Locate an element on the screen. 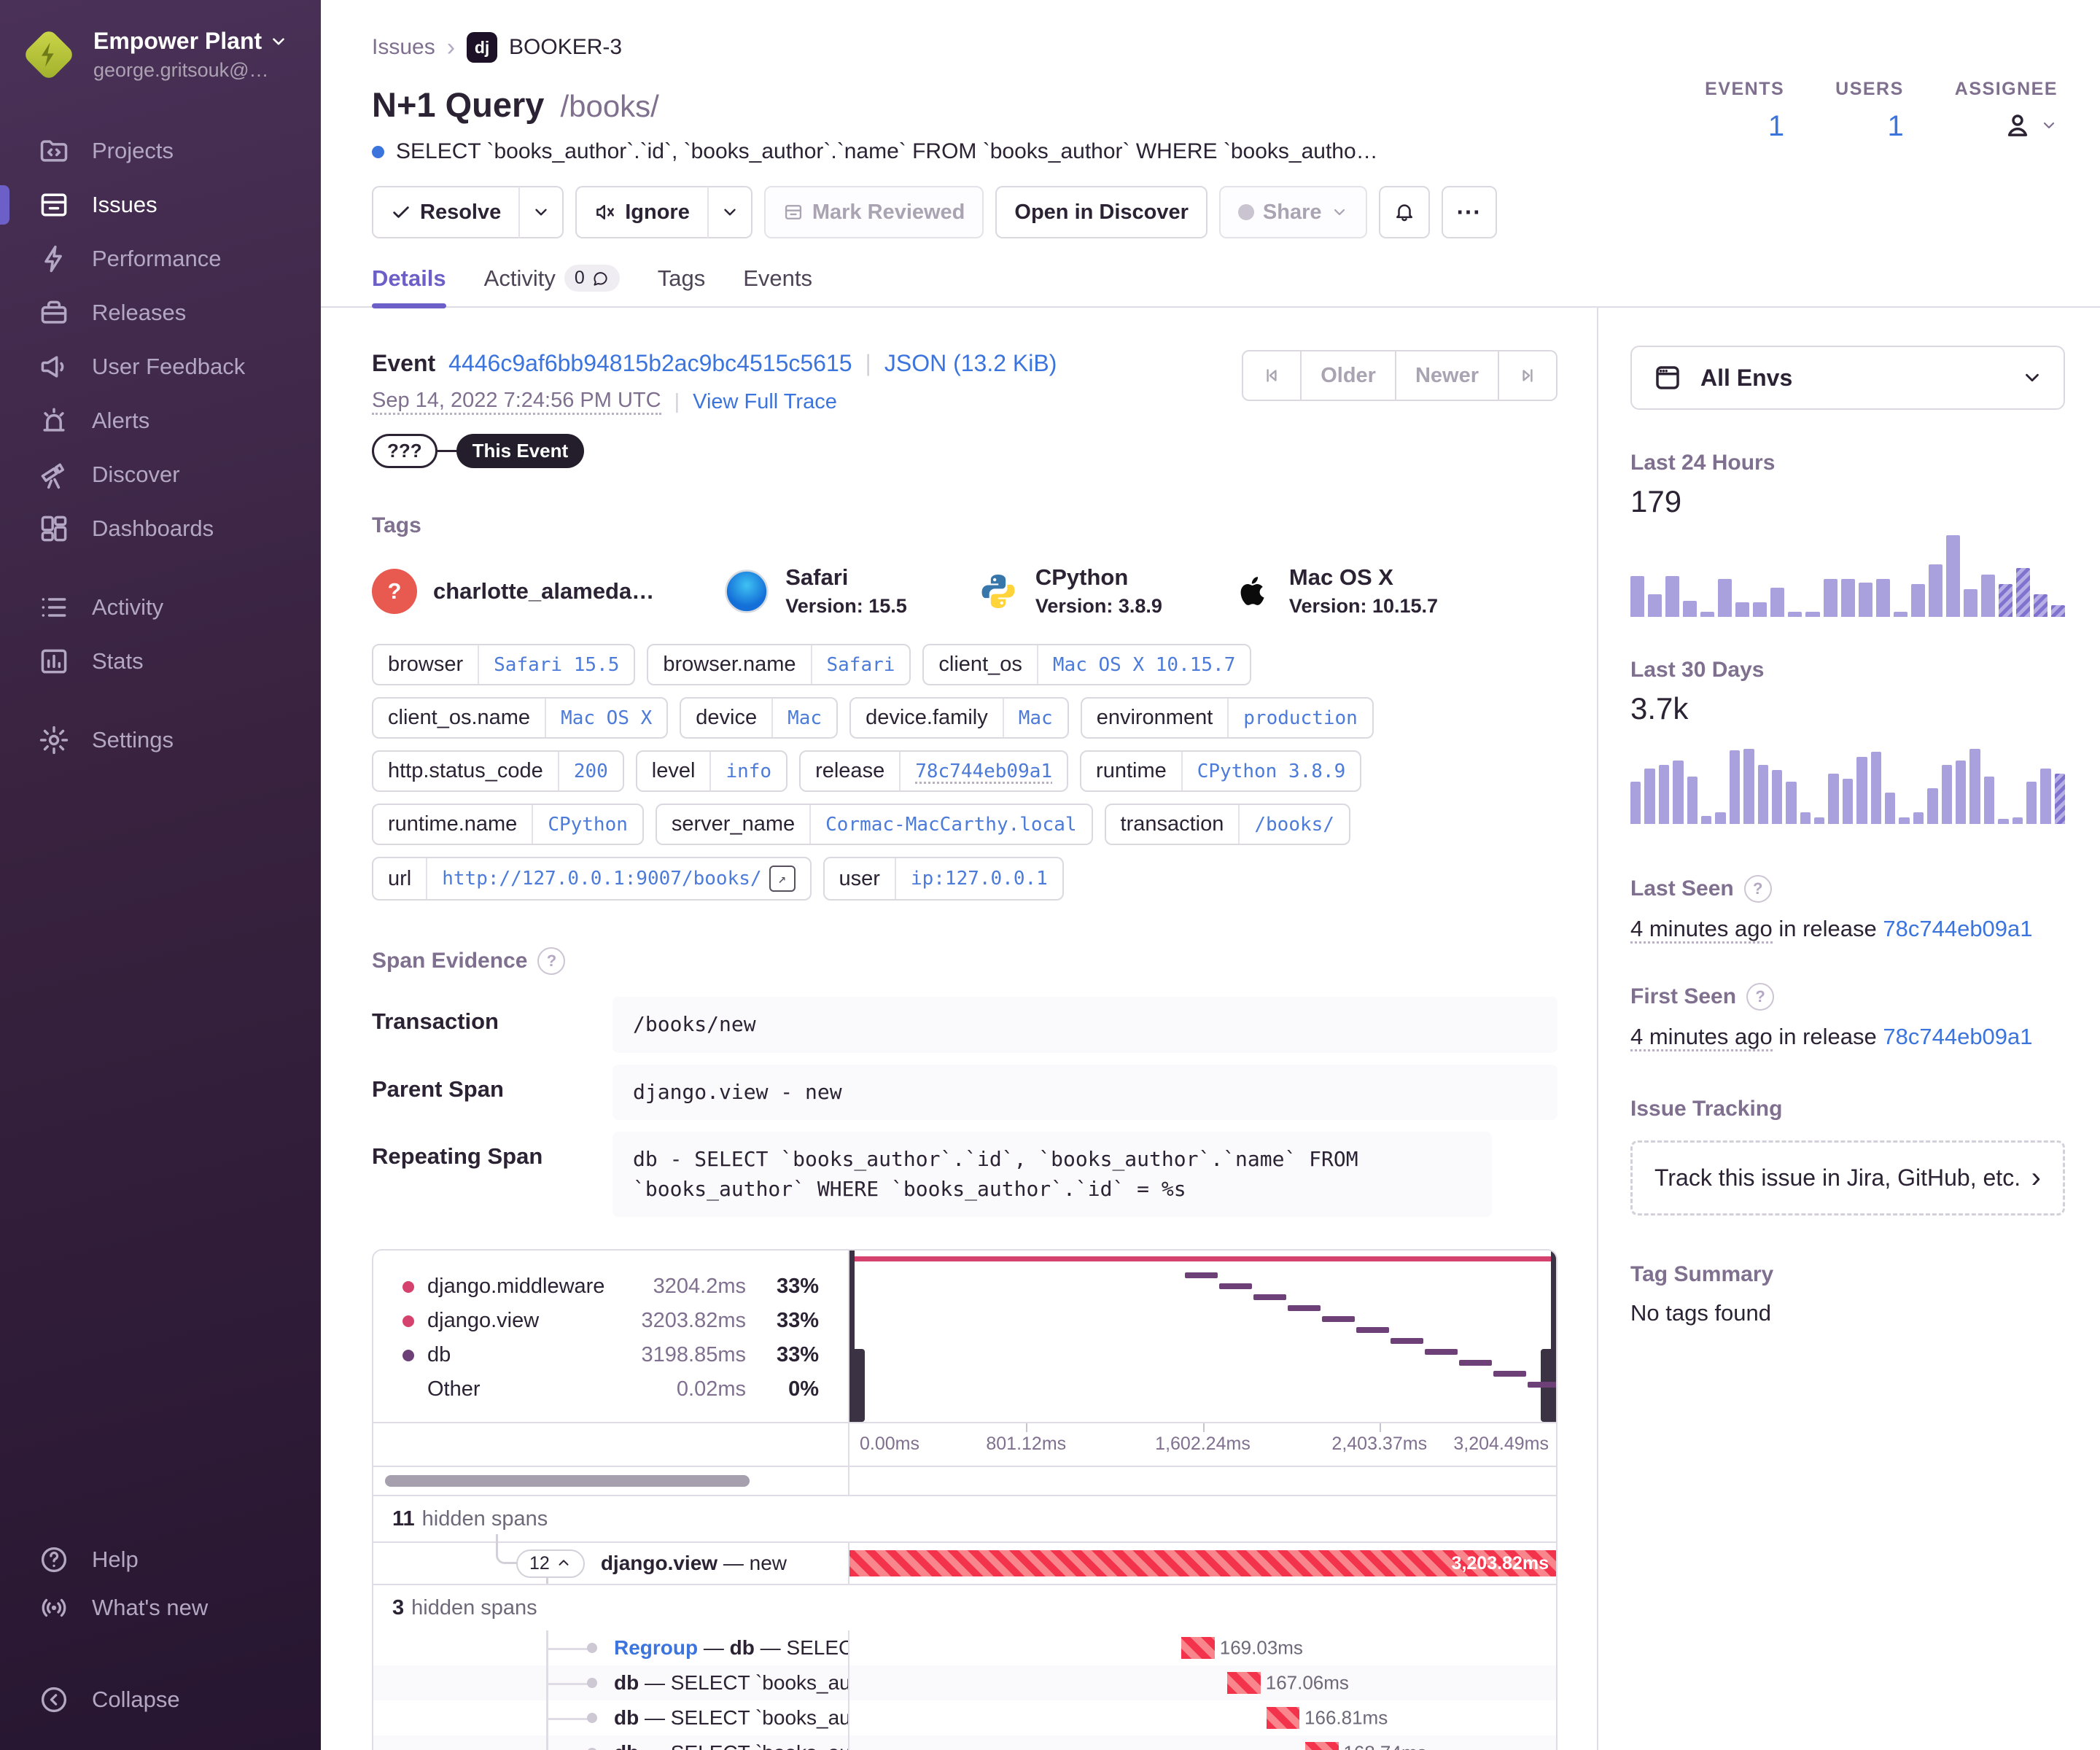 The height and width of the screenshot is (1750, 2100). context-runtime: CPython Version: 3.8.9 is located at coordinates (1069, 591).